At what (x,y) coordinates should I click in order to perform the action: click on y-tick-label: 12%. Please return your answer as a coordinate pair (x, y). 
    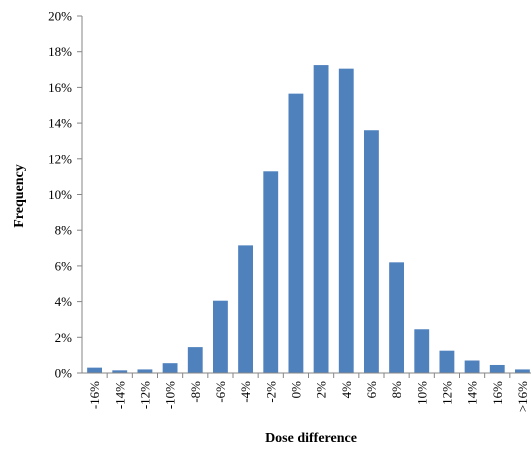
    Looking at the image, I should click on (60, 158).